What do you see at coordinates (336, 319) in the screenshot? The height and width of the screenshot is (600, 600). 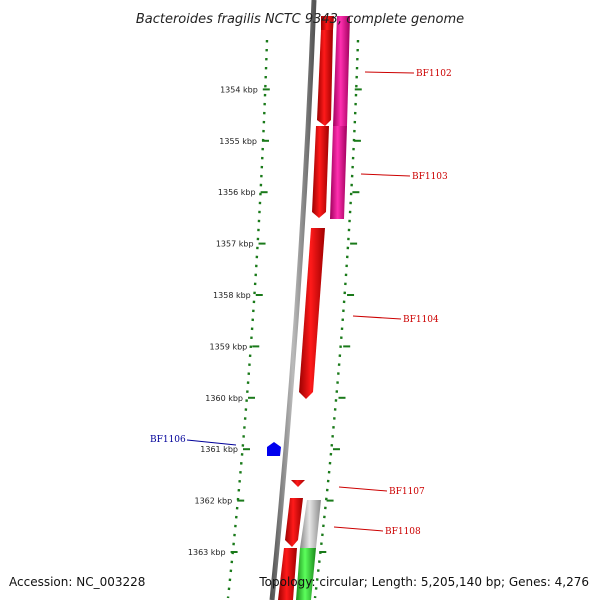 I see `outer-tick-rail` at bounding box center [336, 319].